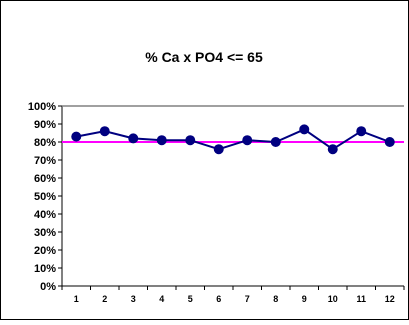 This screenshot has width=409, height=325. What do you see at coordinates (45, 125) in the screenshot?
I see `y-tick-label: 90%` at bounding box center [45, 125].